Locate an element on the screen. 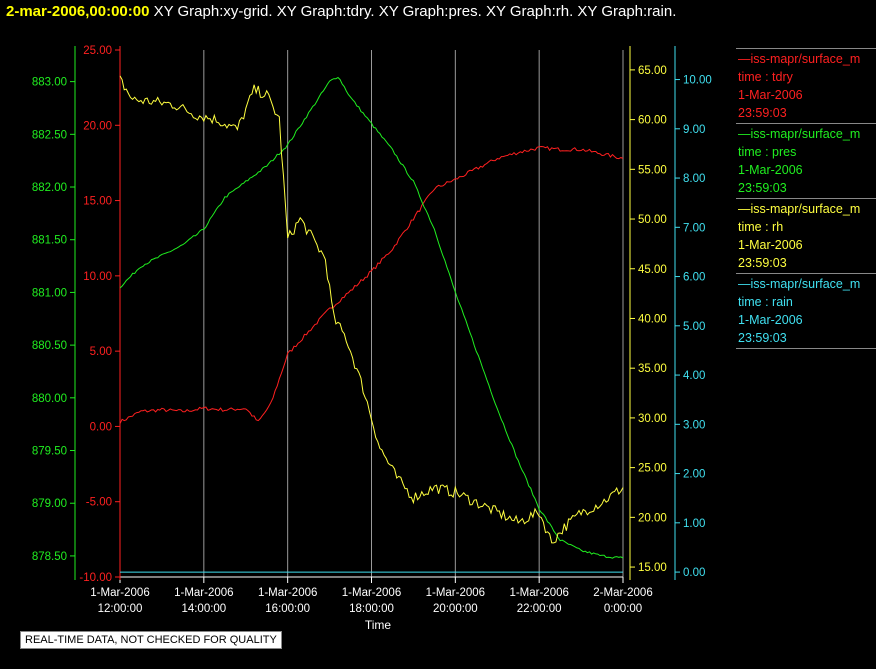  rain-tick-label: 7.00 is located at coordinates (694, 228).